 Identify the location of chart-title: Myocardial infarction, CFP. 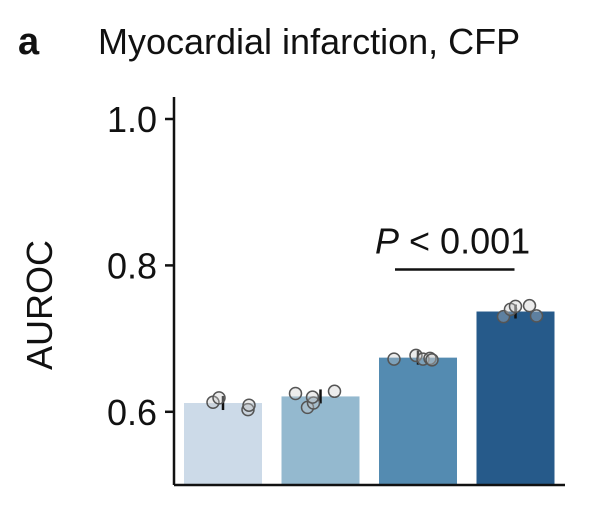
(309, 41).